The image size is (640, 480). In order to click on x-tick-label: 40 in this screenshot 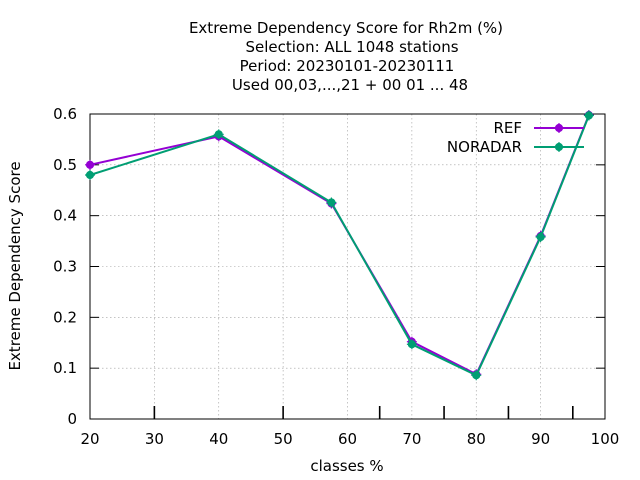, I will do `click(218, 439)`.